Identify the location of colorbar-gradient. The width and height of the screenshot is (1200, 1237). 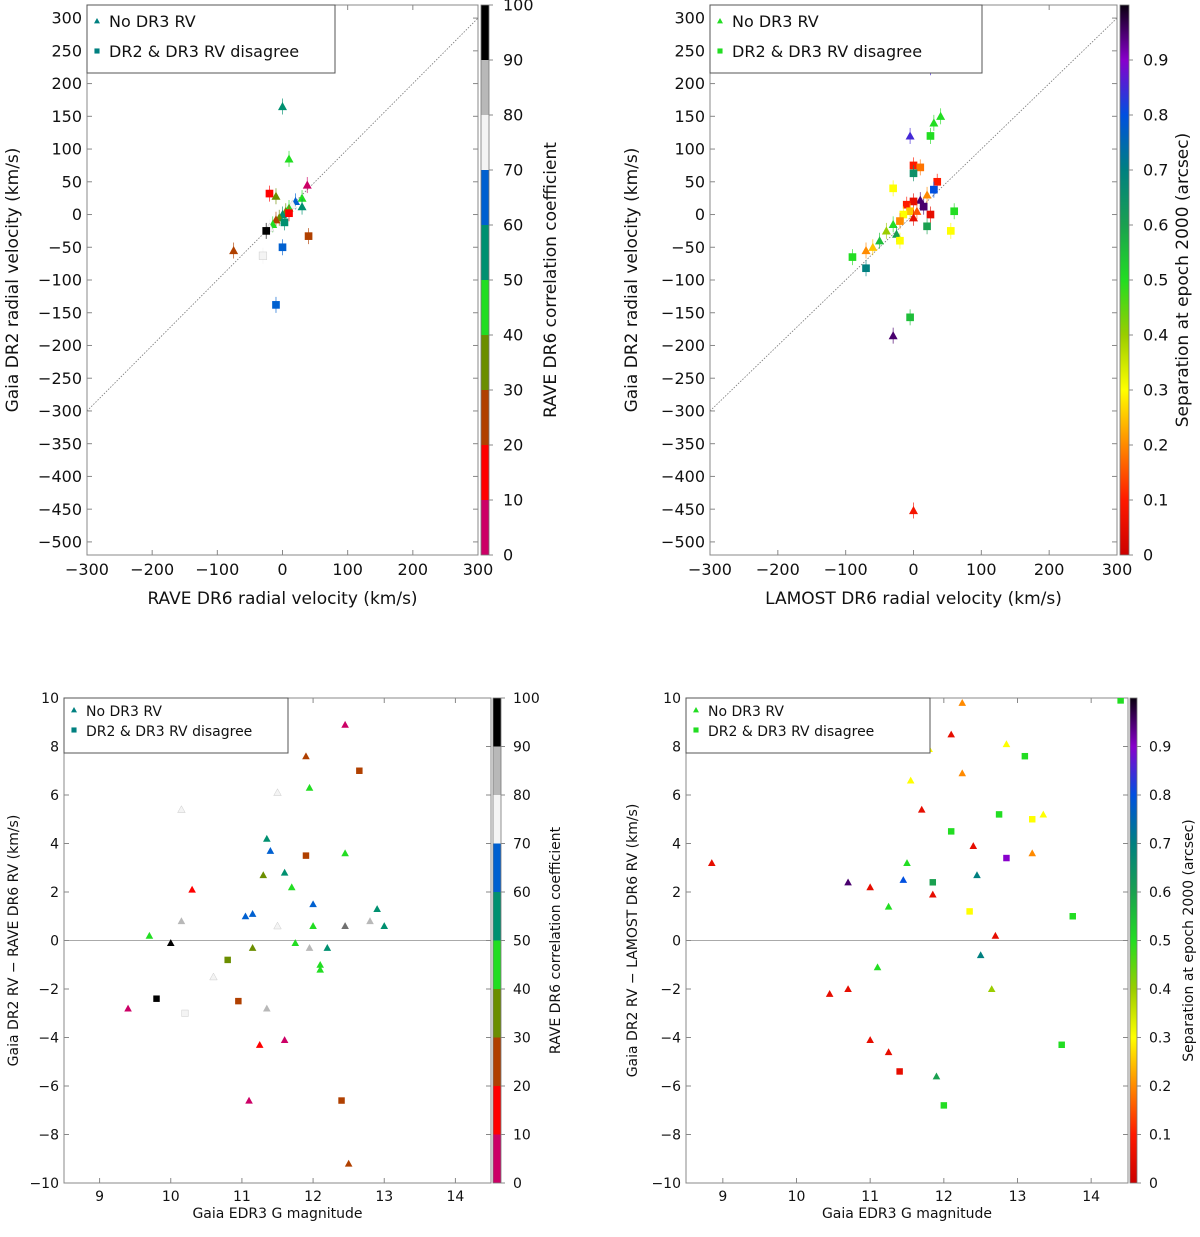
(1124, 280).